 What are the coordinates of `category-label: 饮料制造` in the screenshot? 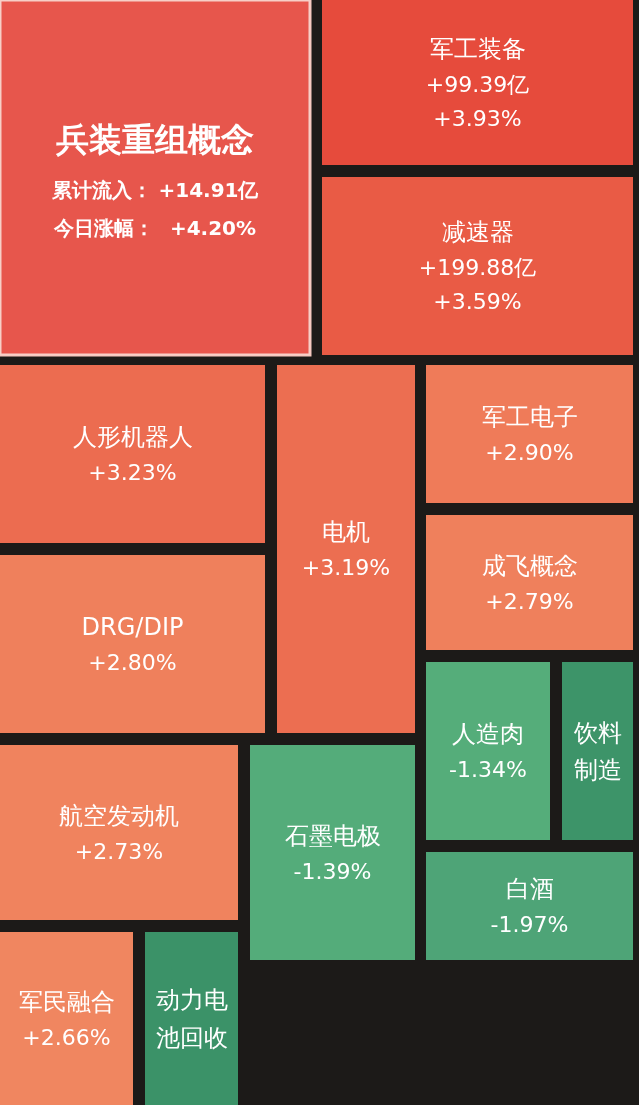 It's located at (597, 751).